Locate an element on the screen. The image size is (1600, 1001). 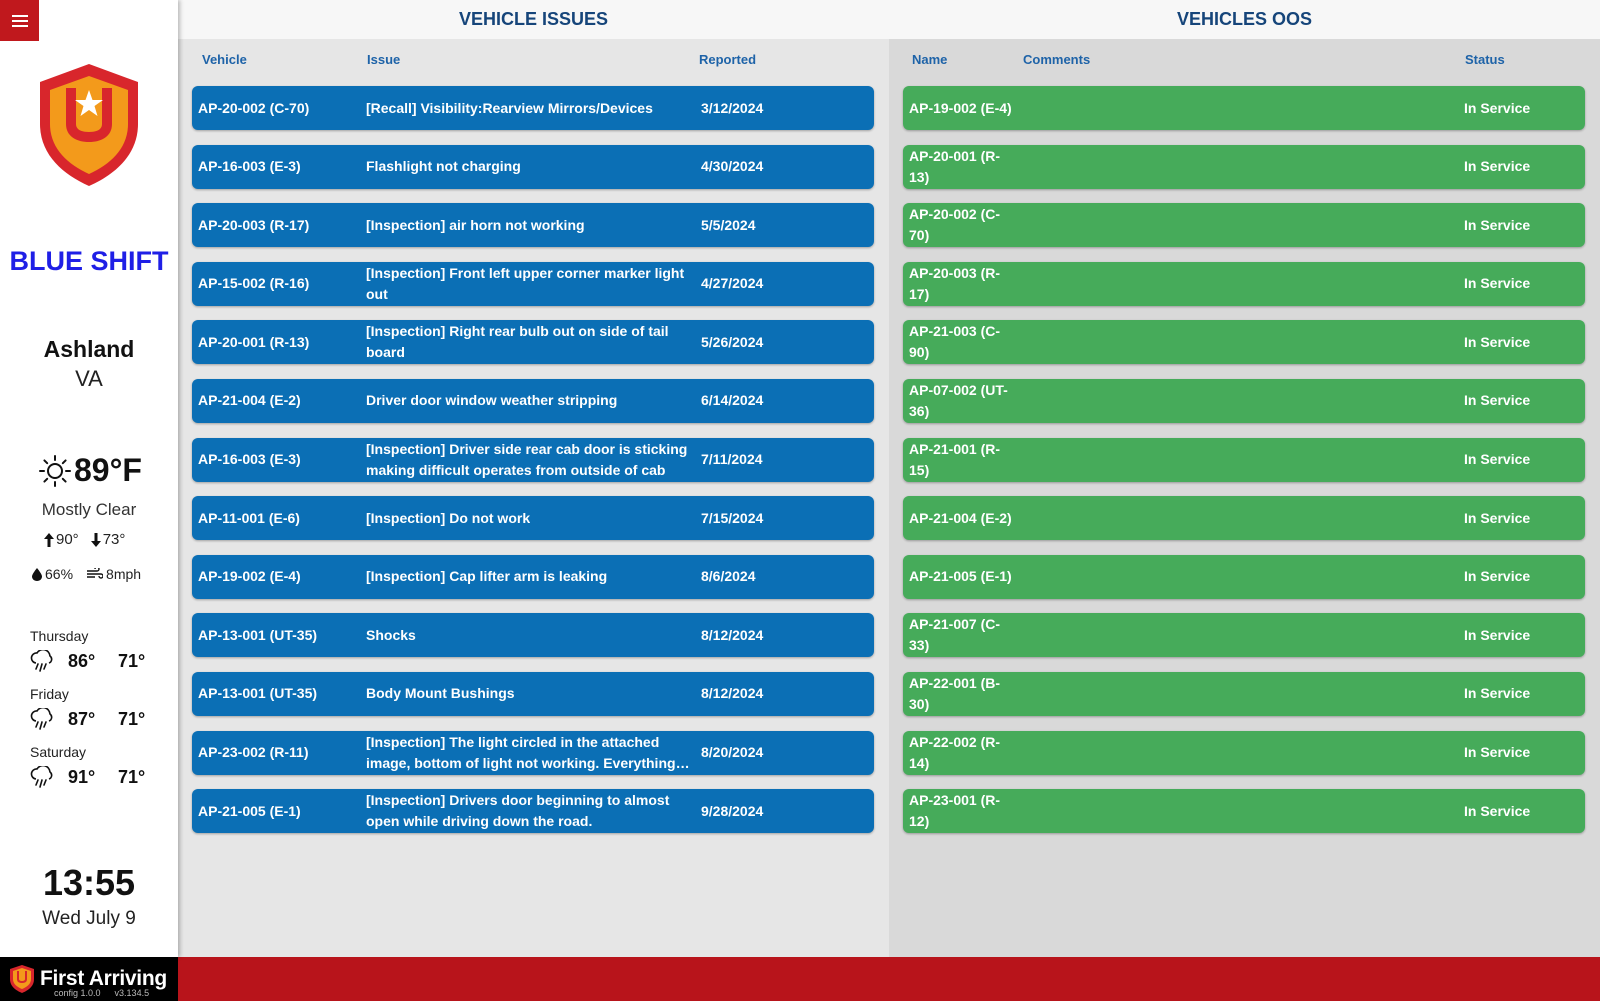
oos-row: AP-21-005 (E-1) In Service is located at coordinates (1244, 576).